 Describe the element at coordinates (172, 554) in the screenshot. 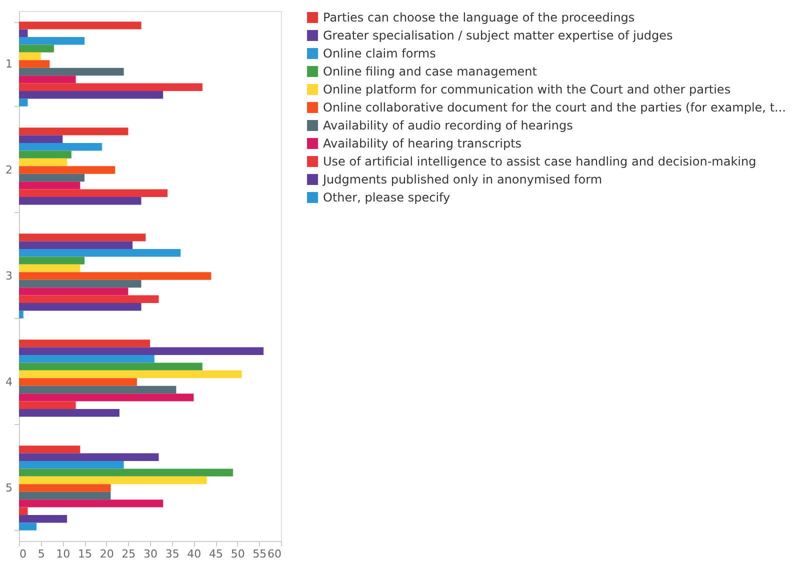

I see `x-tick-label: 35` at that location.